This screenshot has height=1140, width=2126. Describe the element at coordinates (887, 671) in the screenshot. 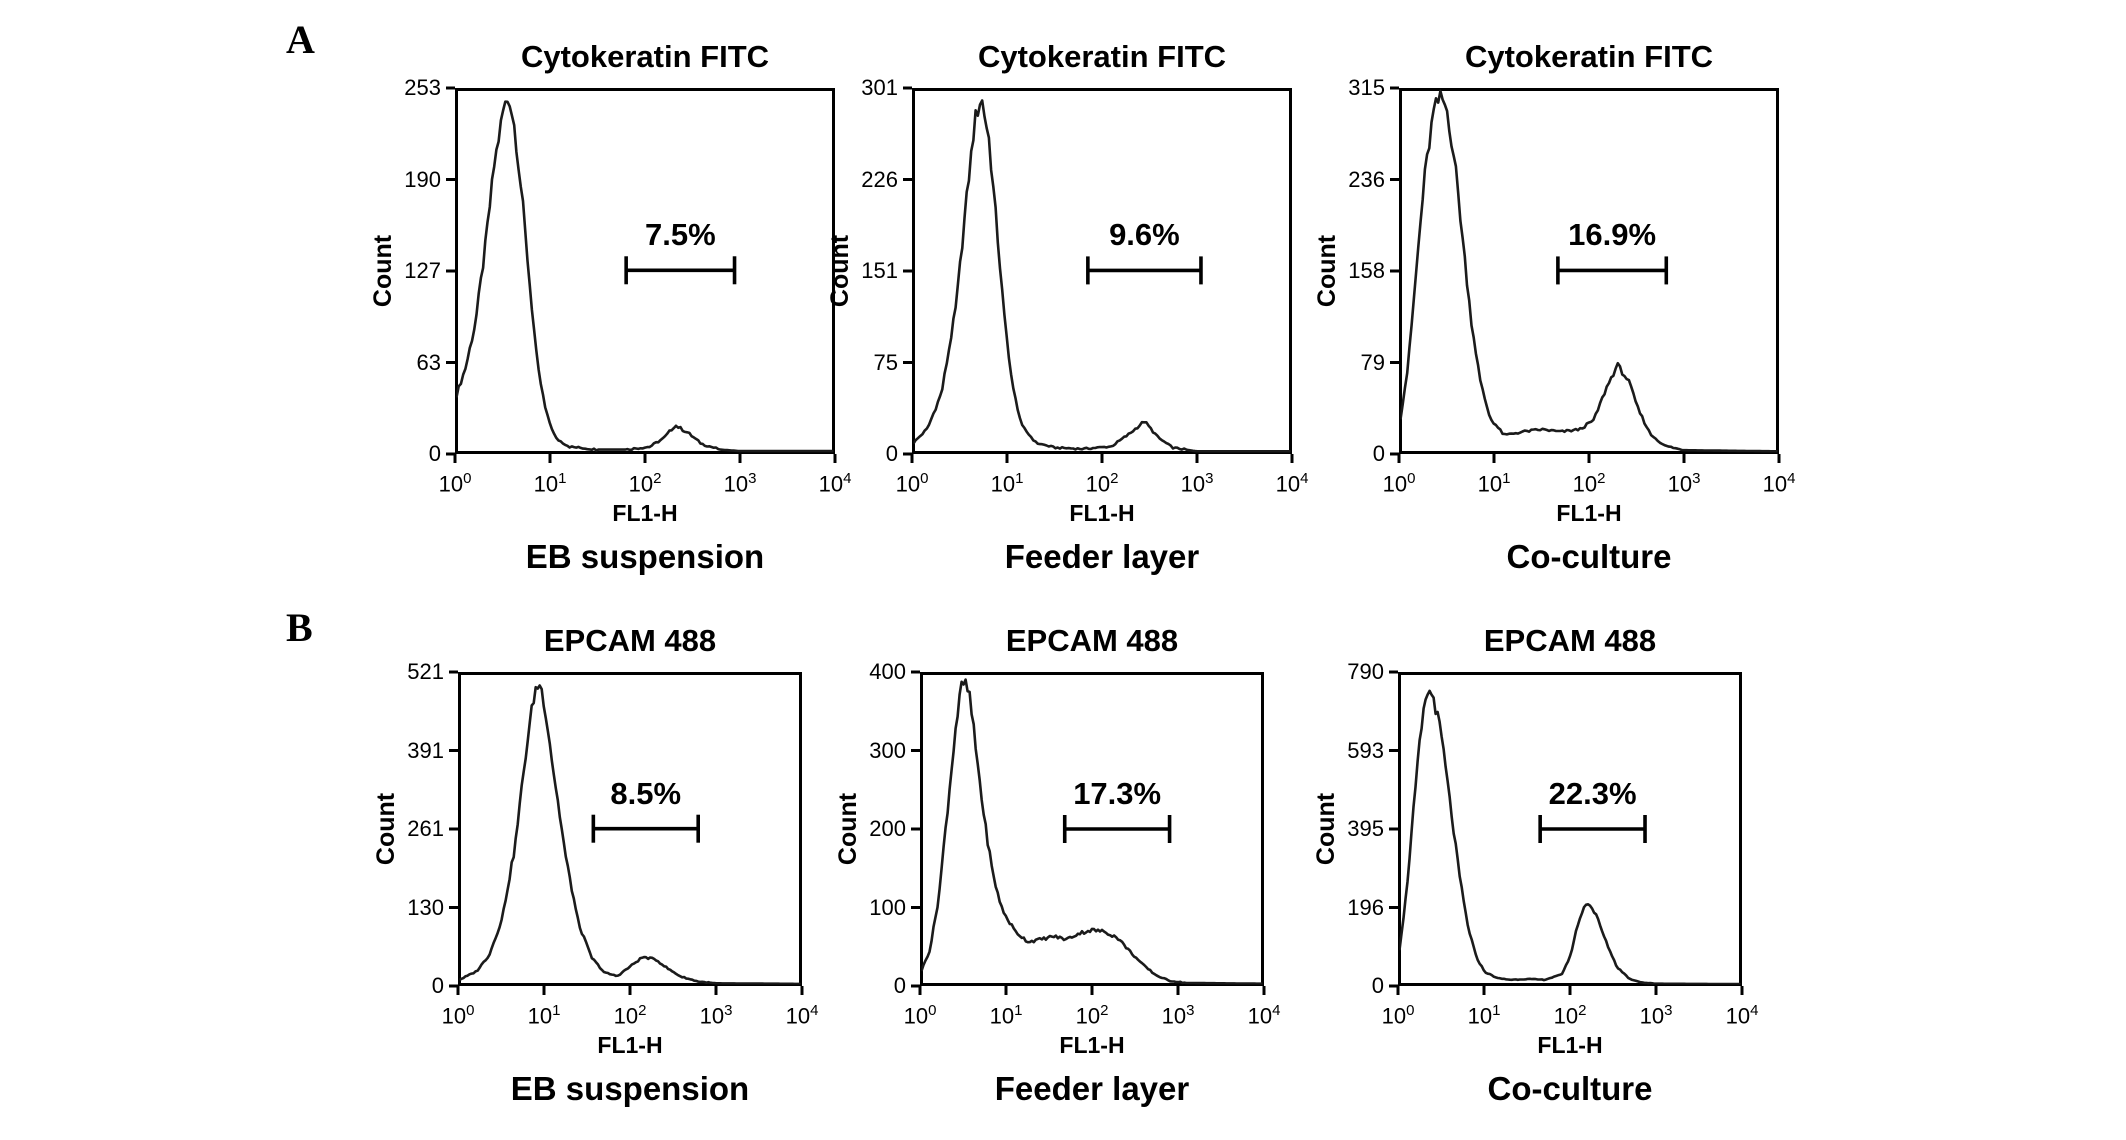

I see `y-tick-label: 400` at that location.